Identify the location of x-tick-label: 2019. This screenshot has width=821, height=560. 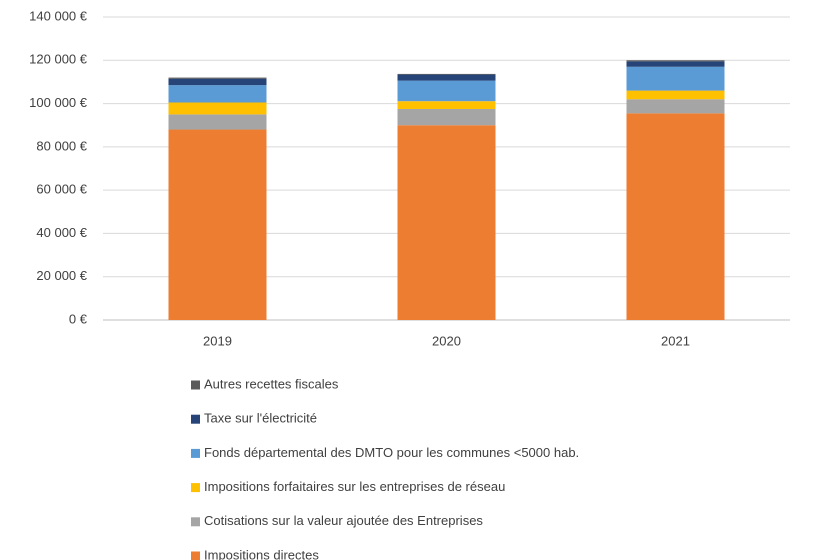
(217, 340).